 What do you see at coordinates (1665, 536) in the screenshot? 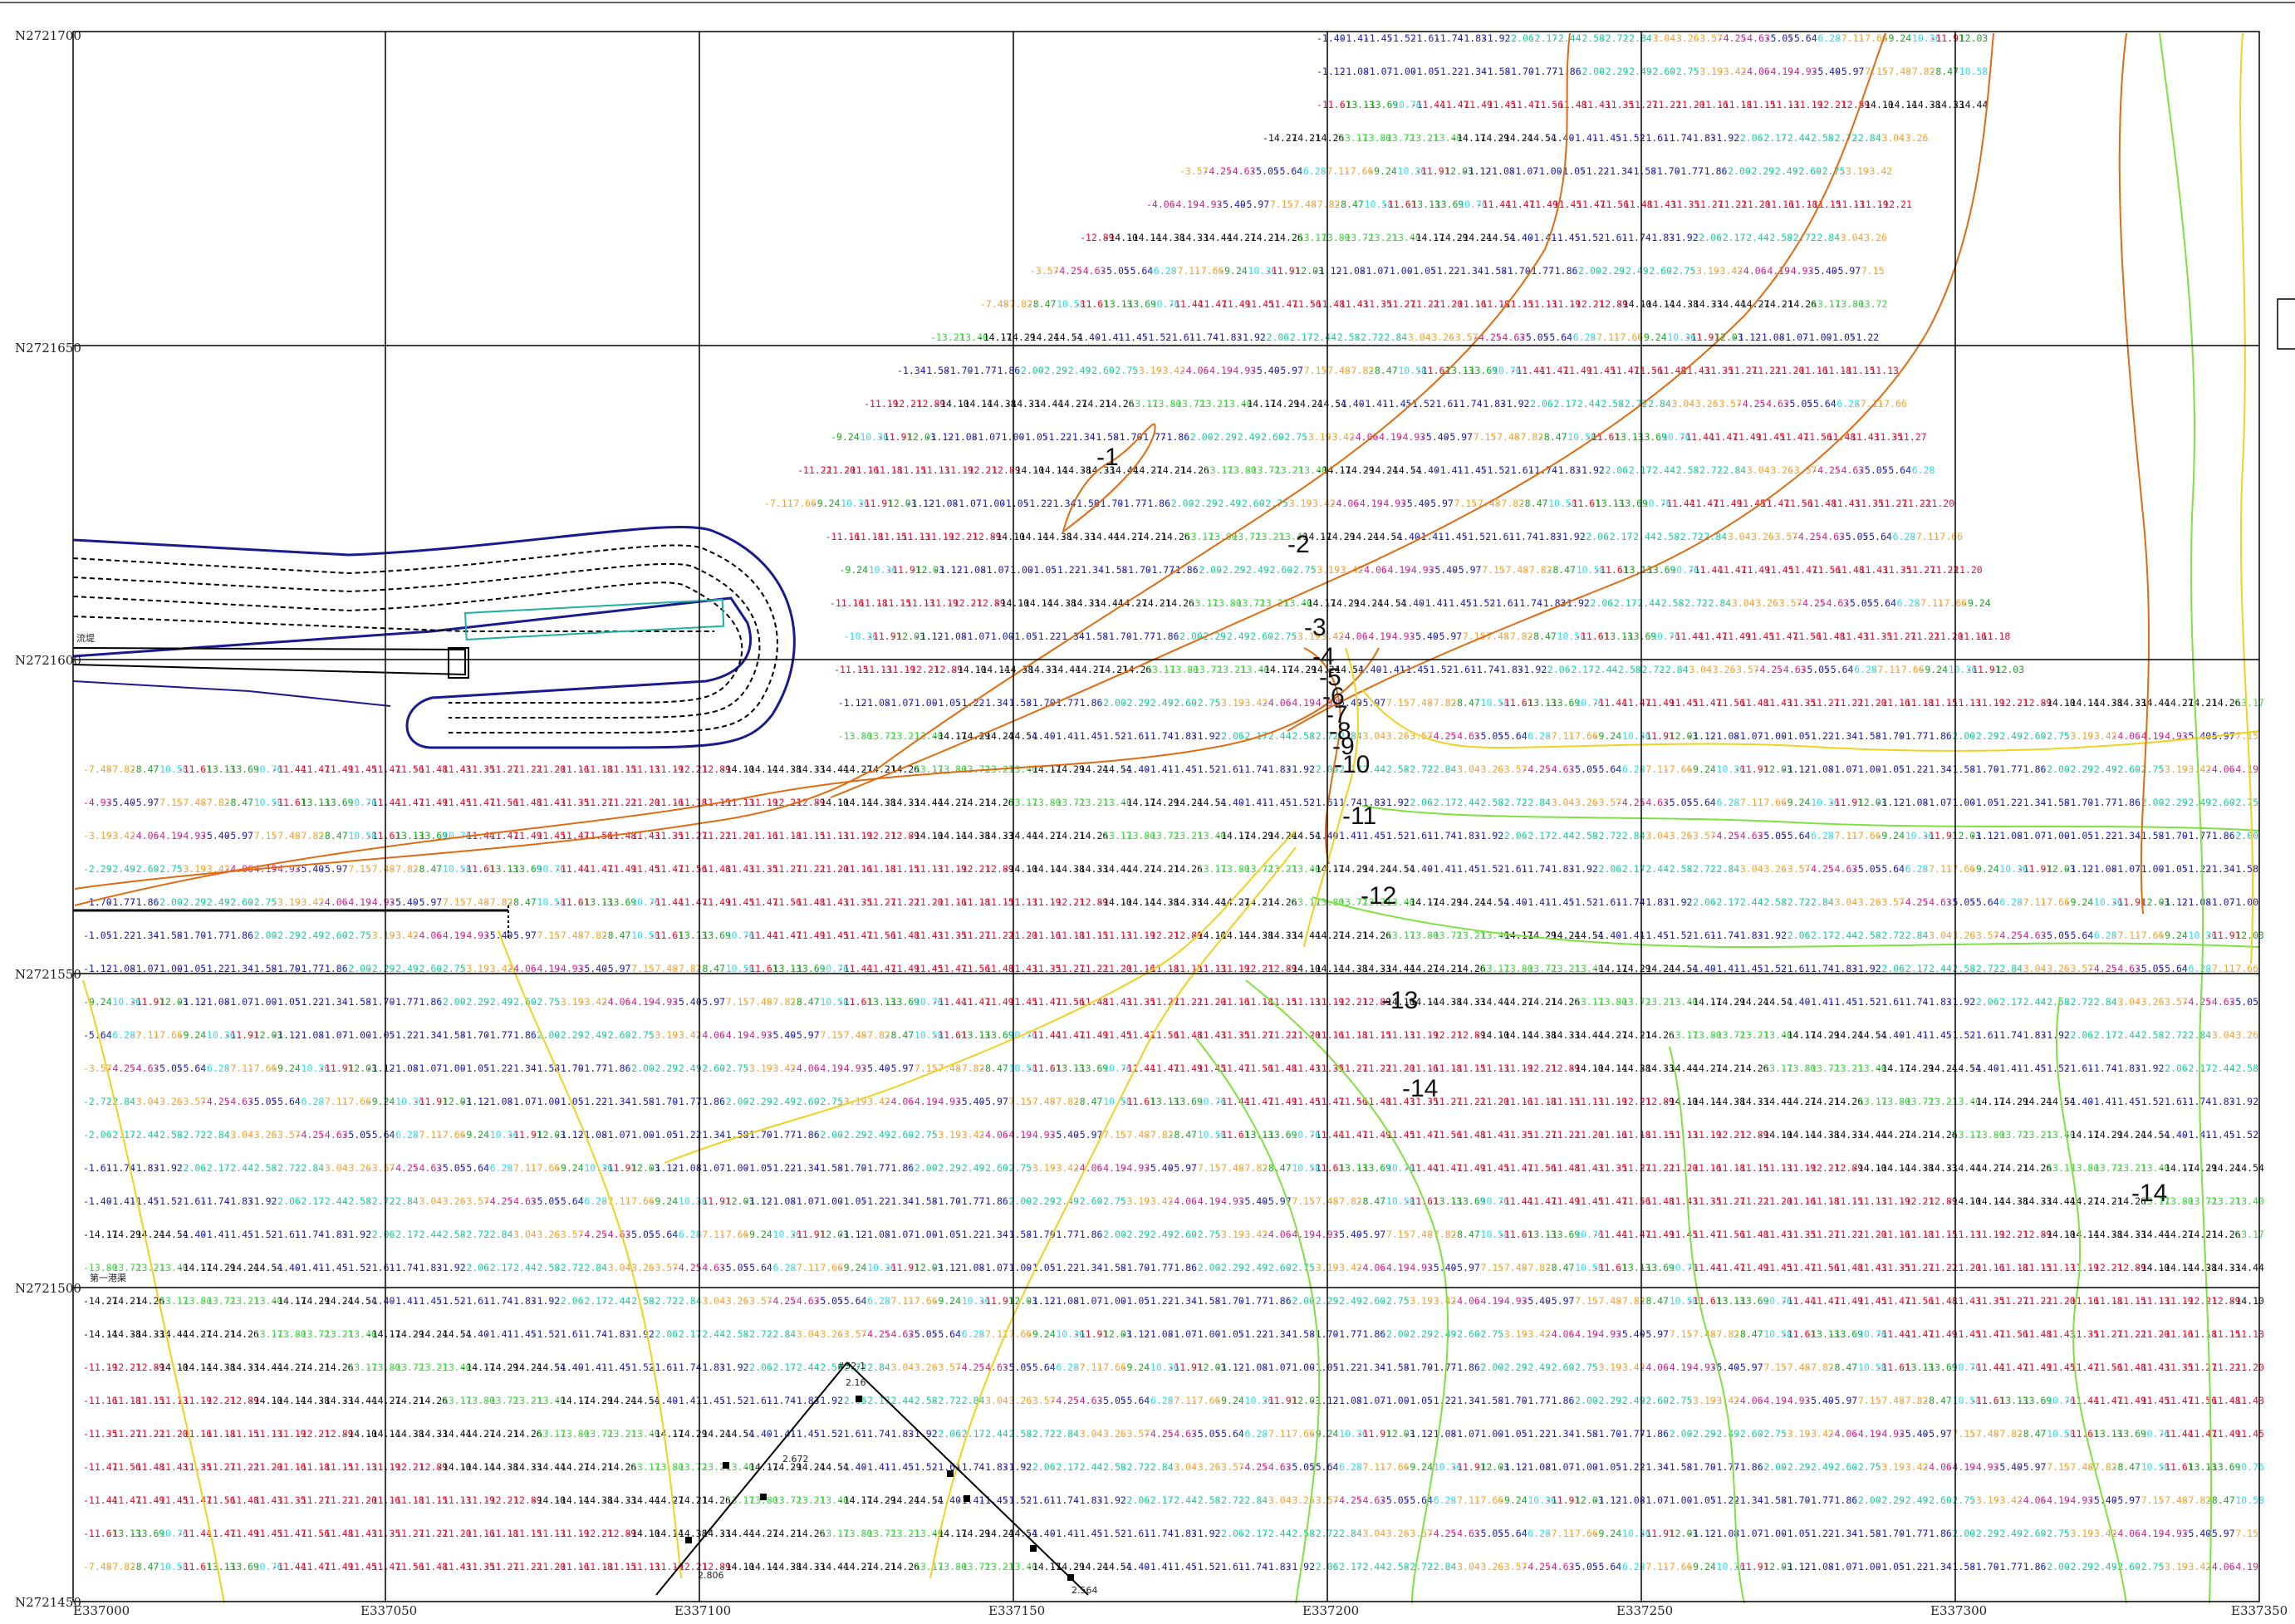
I see `sounding-label: -2.58` at bounding box center [1665, 536].